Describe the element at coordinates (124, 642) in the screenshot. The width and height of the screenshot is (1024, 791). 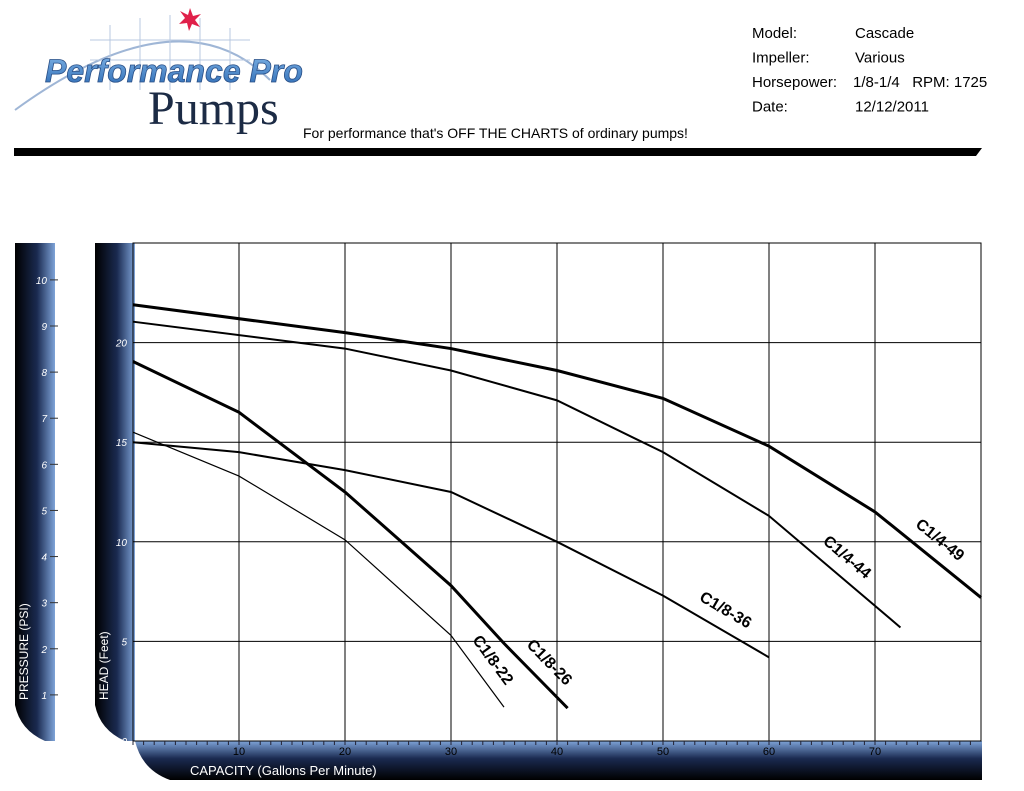
I see `y-tick-label: 5` at that location.